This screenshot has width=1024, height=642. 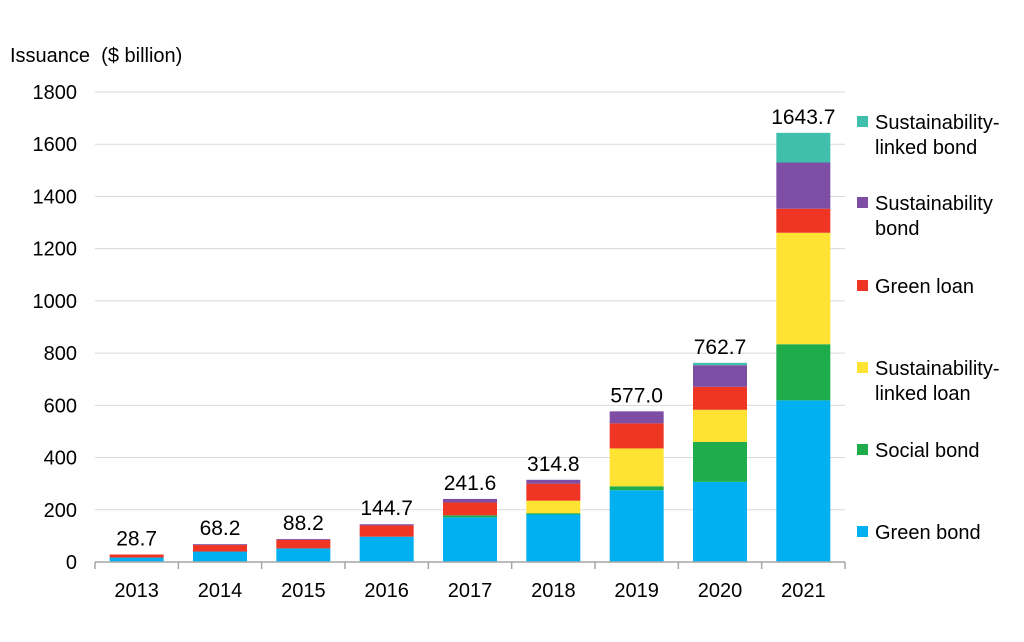 What do you see at coordinates (553, 591) in the screenshot?
I see `x-tick-label: 2018` at bounding box center [553, 591].